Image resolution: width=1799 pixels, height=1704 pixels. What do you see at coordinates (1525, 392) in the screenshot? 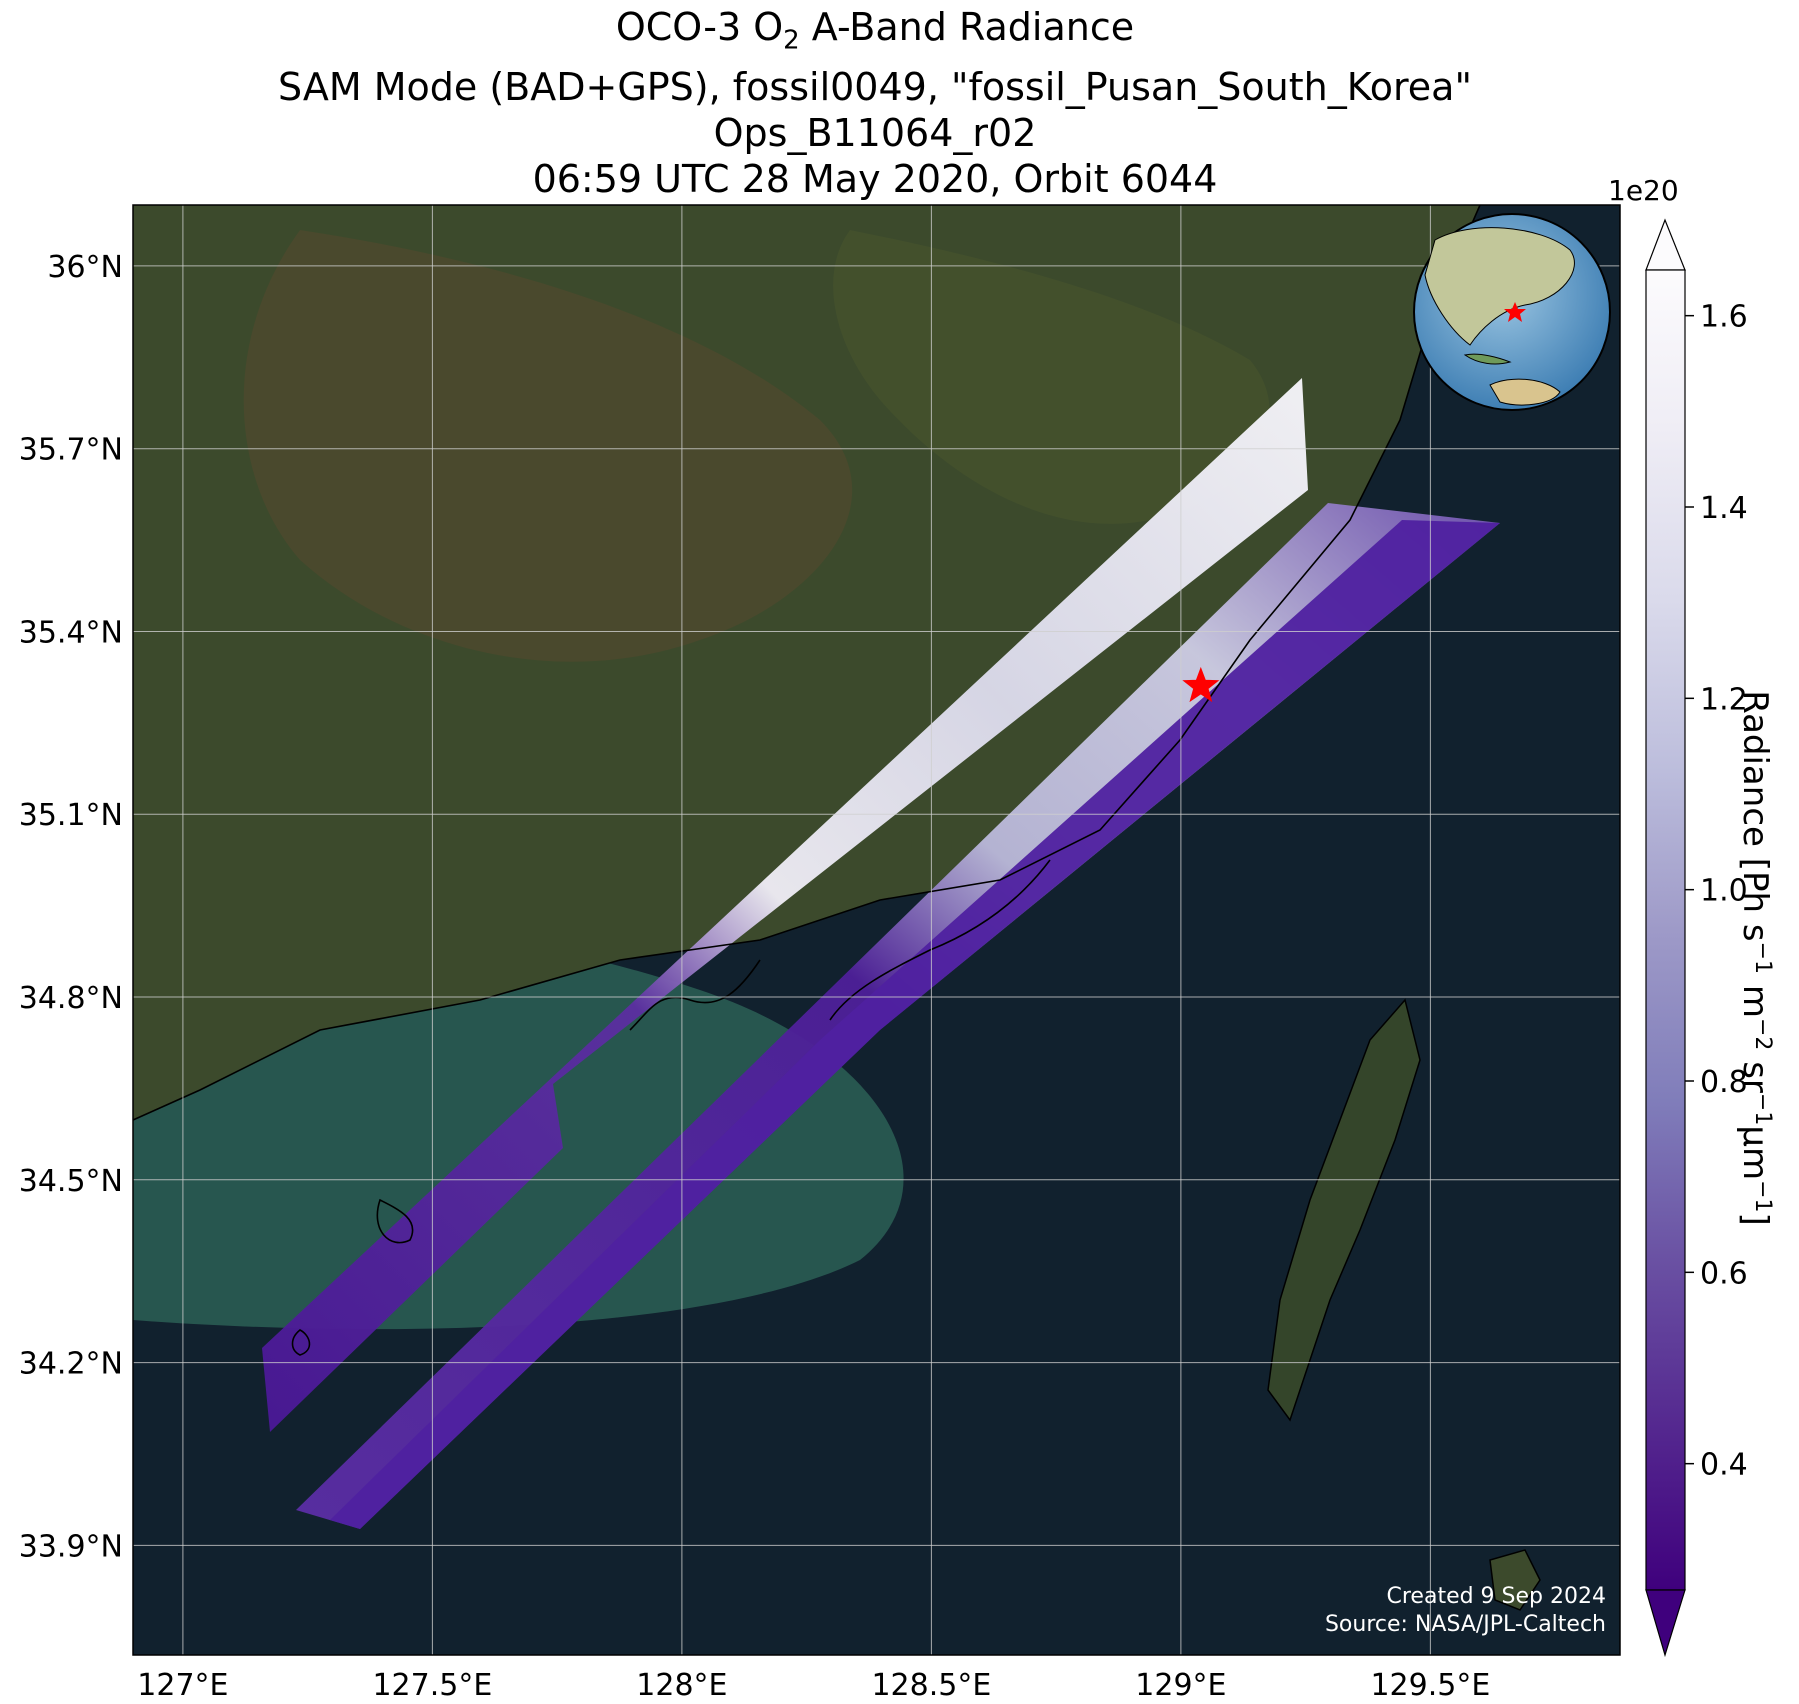
I see `inset-australia-land` at bounding box center [1525, 392].